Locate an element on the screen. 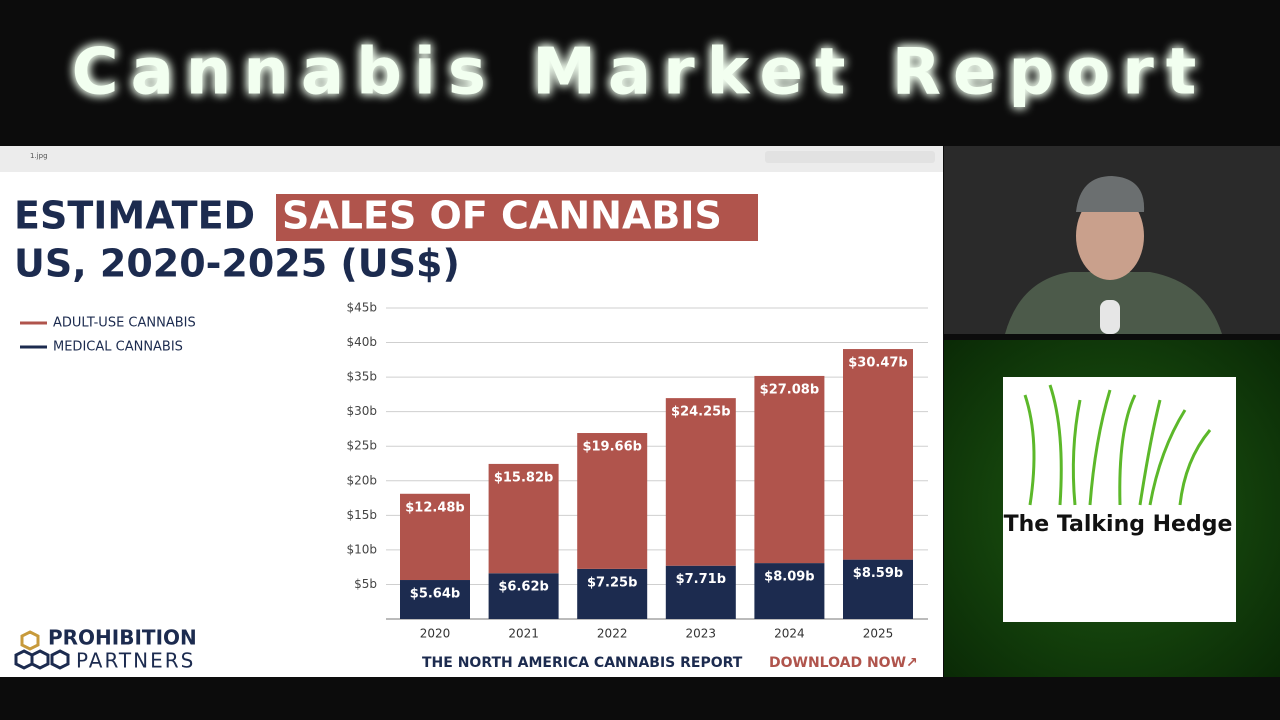  logo-text: PROHIBITION is located at coordinates (122, 638).